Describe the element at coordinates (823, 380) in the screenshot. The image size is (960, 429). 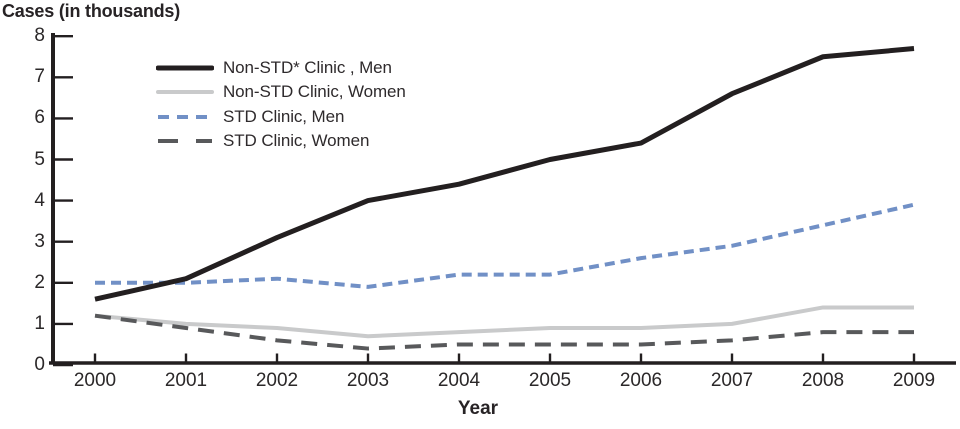
I see `x-tick-label: 2008` at that location.